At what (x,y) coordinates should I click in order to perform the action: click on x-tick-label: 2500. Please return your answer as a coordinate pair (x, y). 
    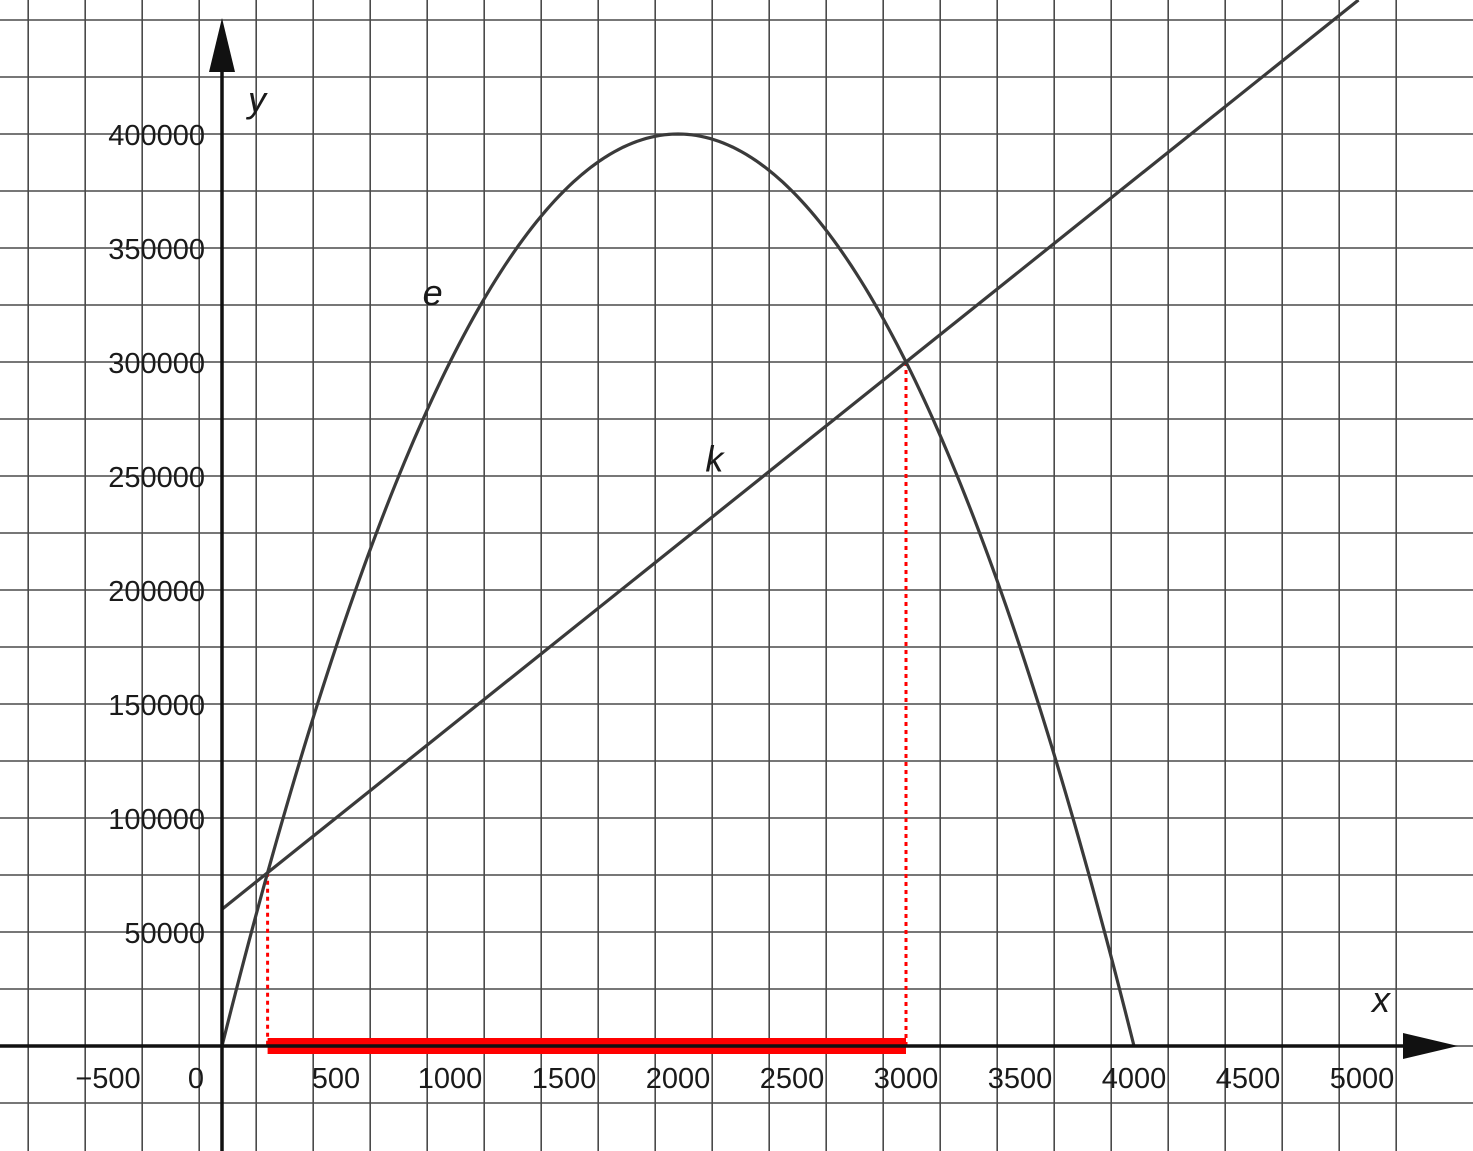
    Looking at the image, I should click on (792, 1079).